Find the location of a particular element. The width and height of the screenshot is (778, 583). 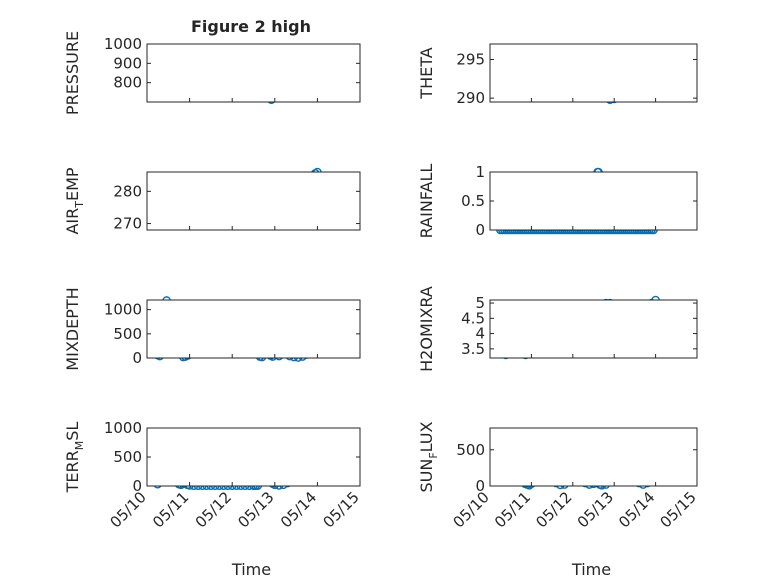

y-axis-title: AIRTEMP is located at coordinates (74, 200).